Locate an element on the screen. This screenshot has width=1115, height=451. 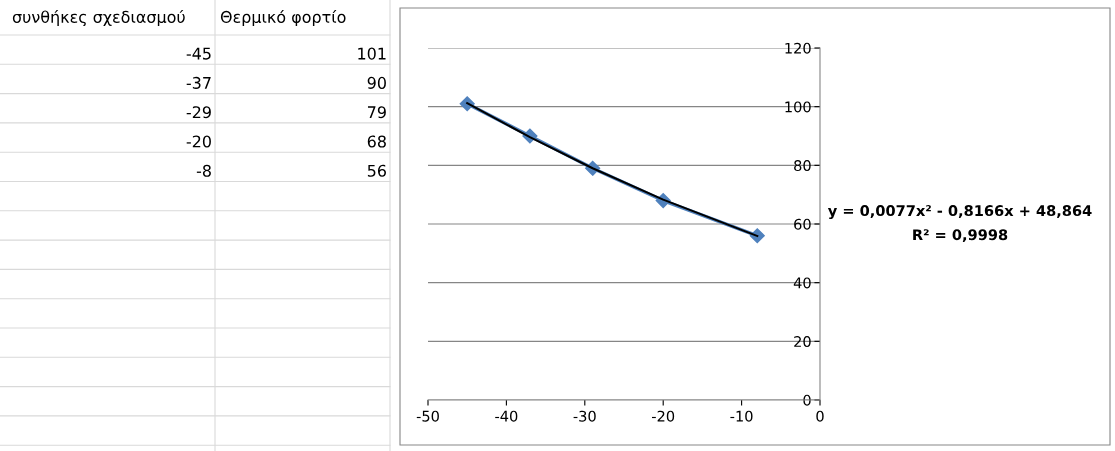
y-tick-label: 20 is located at coordinates (802, 342).